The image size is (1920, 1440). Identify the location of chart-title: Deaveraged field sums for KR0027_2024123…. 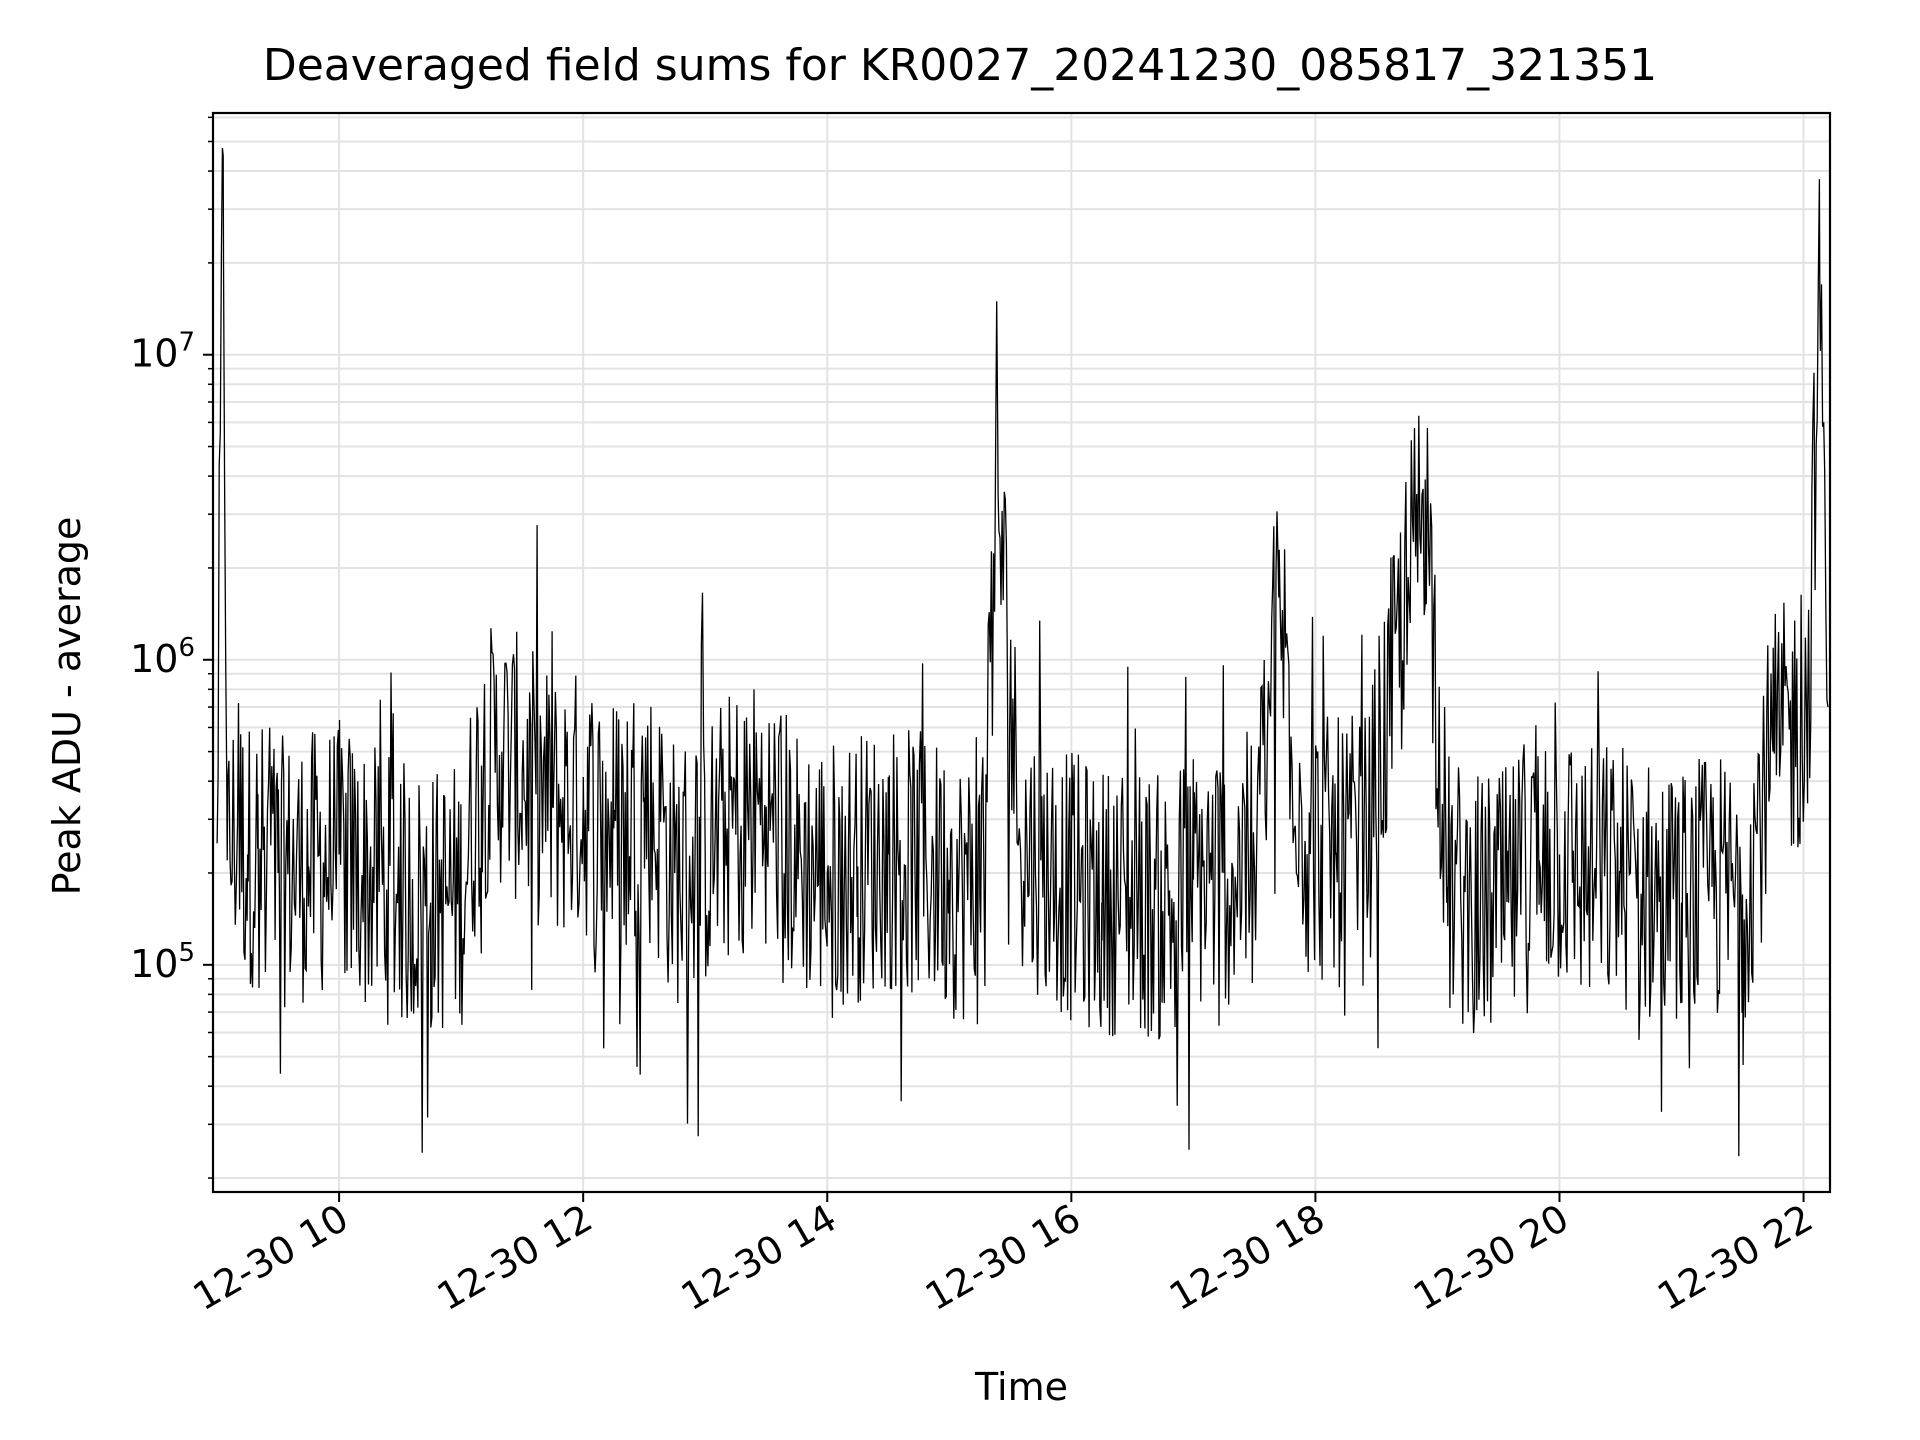
(960, 65).